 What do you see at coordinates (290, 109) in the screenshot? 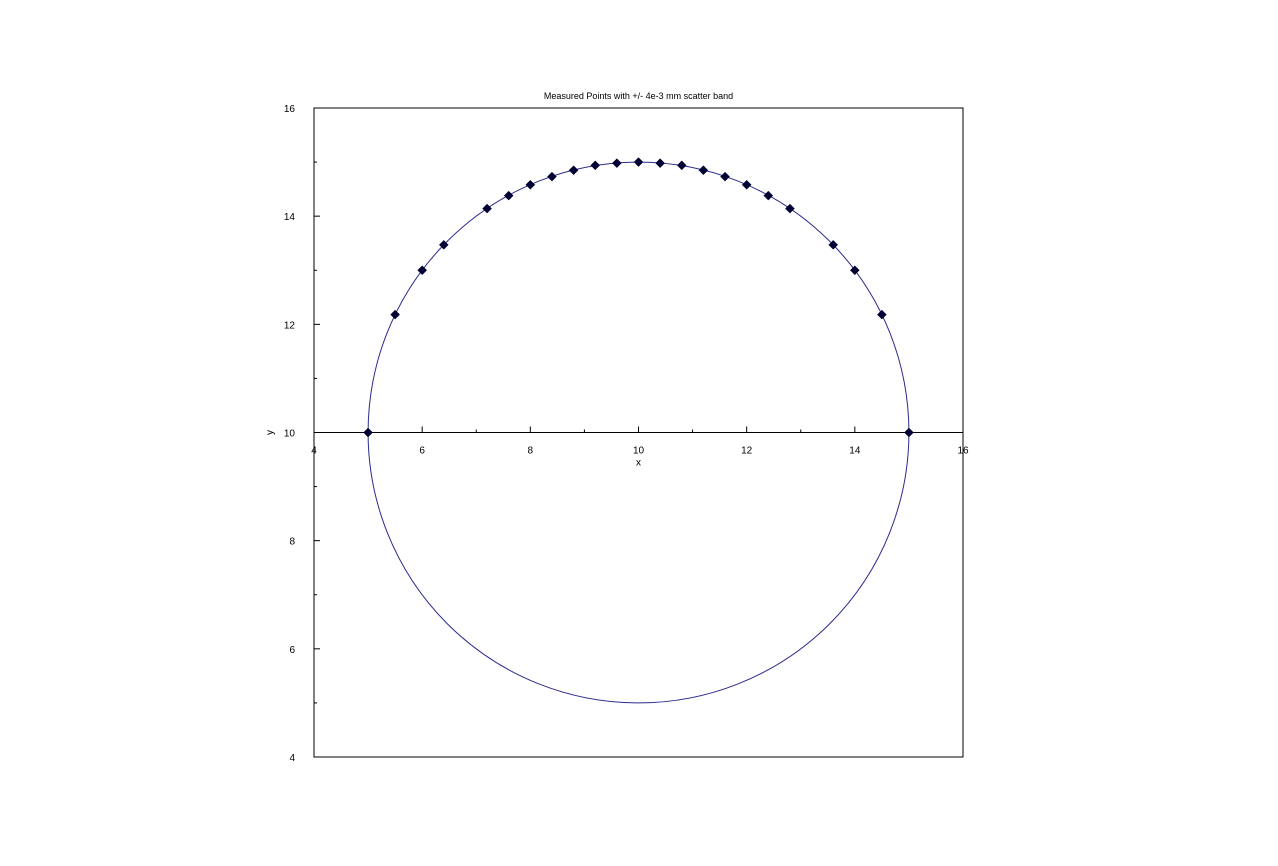
I see `y-tick-label: 16` at bounding box center [290, 109].